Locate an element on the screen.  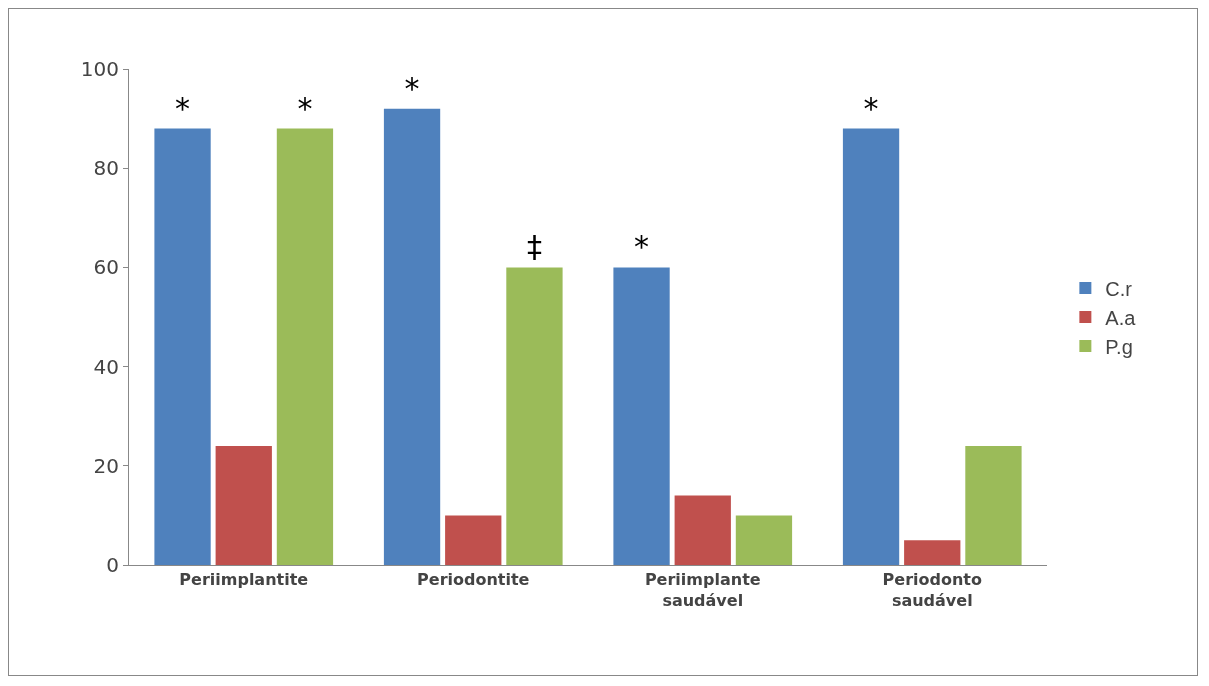
x-tick-label: Periimplante saudável is located at coordinates (702, 590).